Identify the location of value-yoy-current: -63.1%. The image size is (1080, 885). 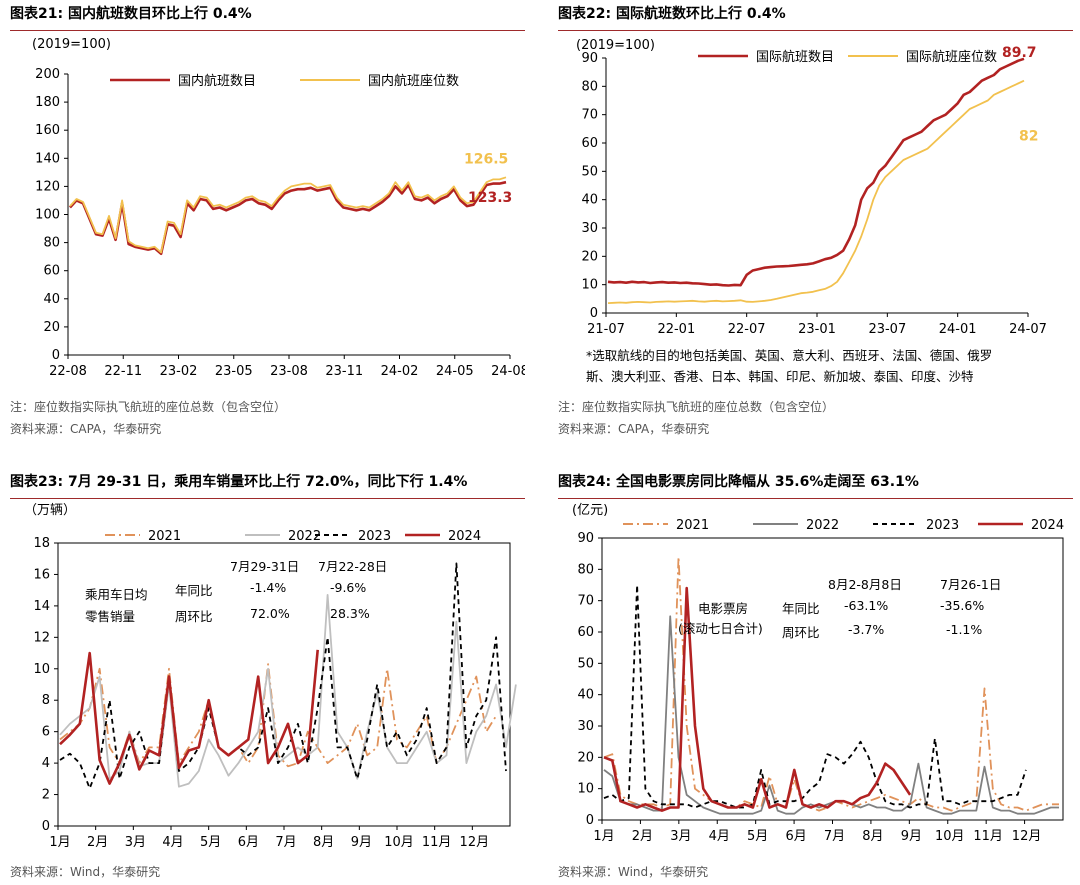
(866, 605).